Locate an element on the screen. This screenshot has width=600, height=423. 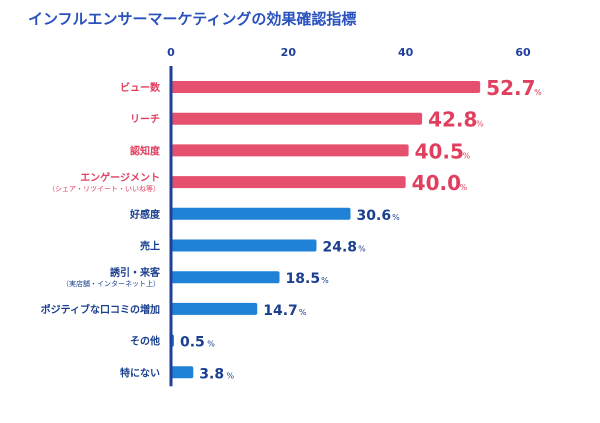
value-label: 40.5 is located at coordinates (439, 151).